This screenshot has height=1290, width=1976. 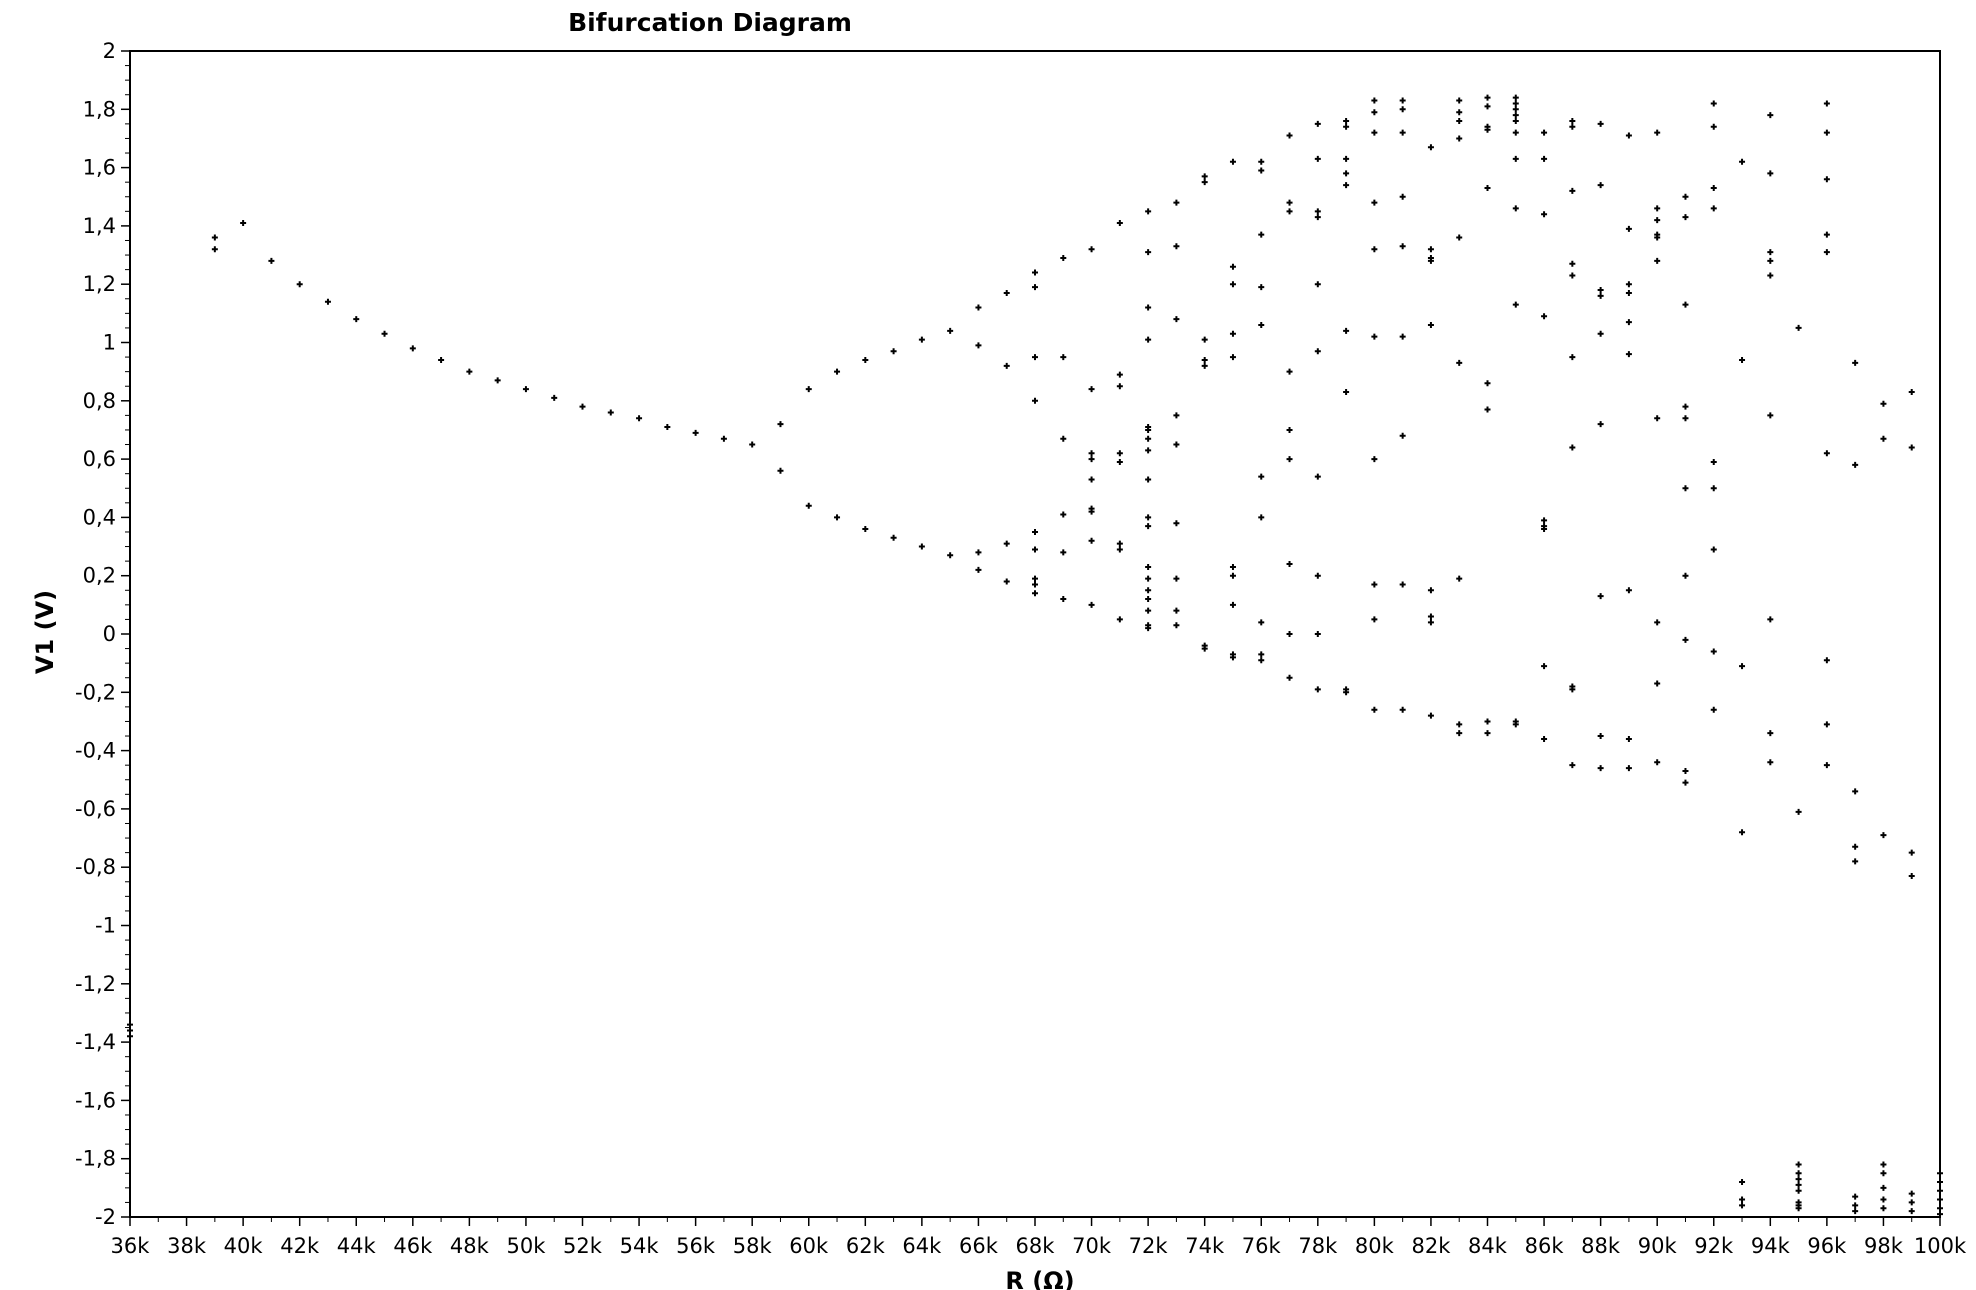 I want to click on x-tick-label: 72k, so click(x=1149, y=1246).